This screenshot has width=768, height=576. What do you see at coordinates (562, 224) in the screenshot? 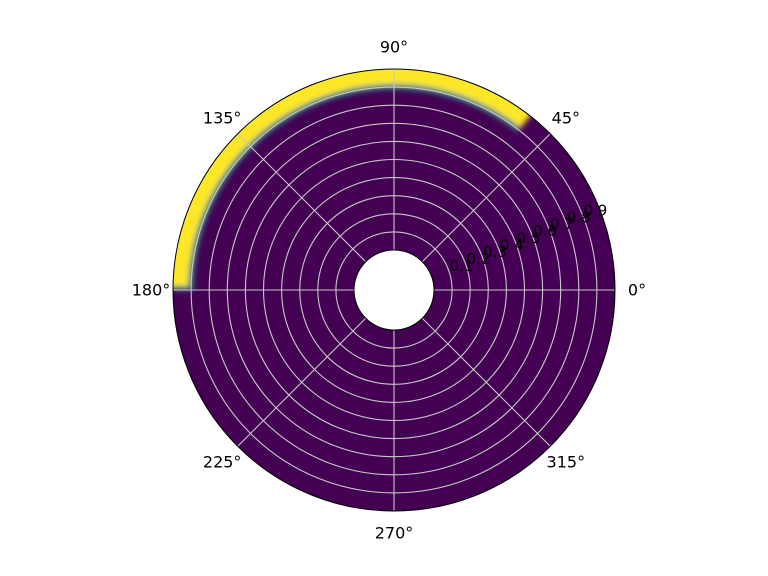
I see `r-tick-label: 0.7` at bounding box center [562, 224].